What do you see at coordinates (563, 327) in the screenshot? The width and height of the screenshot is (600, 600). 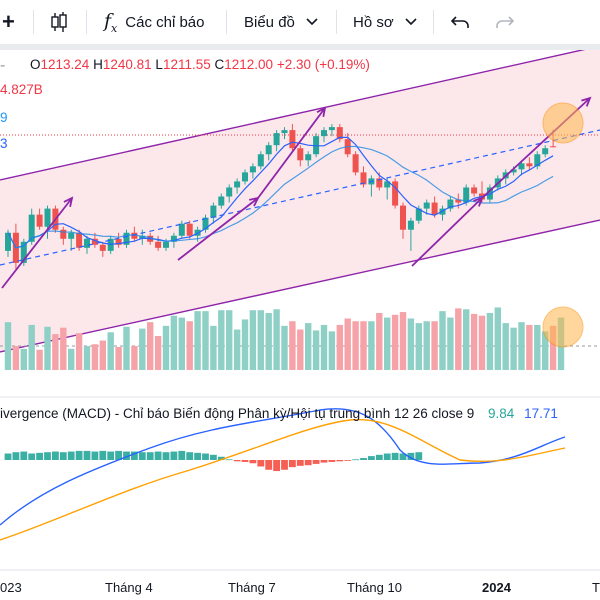 I see `highlight-circle-volume` at bounding box center [563, 327].